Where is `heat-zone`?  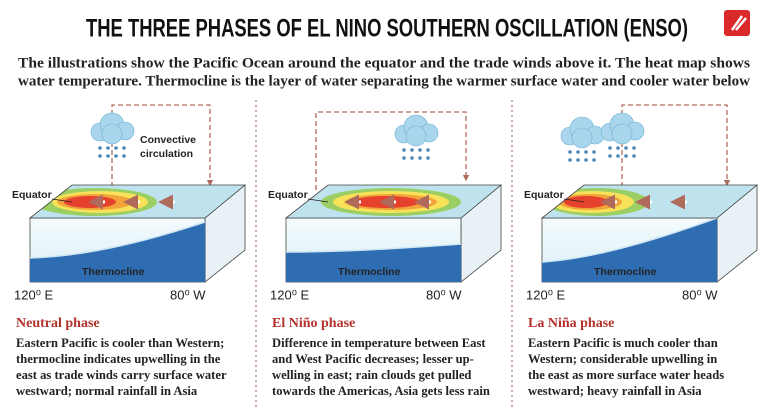
heat-zone is located at coordinates (586, 202).